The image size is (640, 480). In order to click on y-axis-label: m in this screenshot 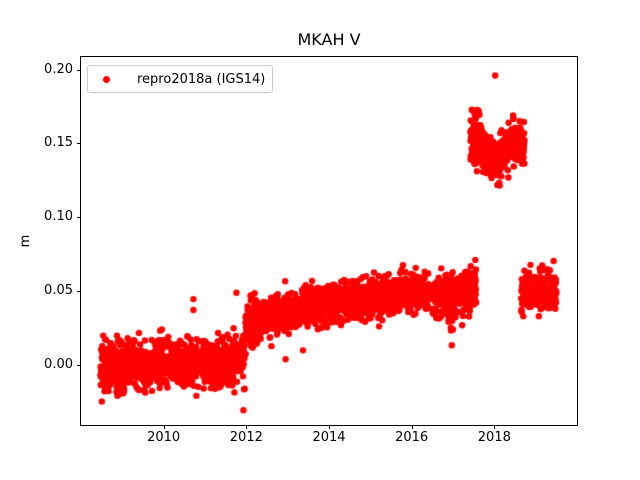, I will do `click(25, 241)`.